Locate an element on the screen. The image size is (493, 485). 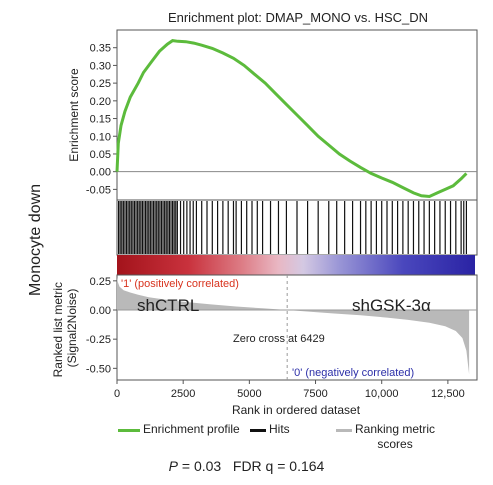
es-y-axis: 0.35 0.30 0.25 0.20 0.15 0.10 0.05 0.00 -0.05 is located at coordinates (101, 119).